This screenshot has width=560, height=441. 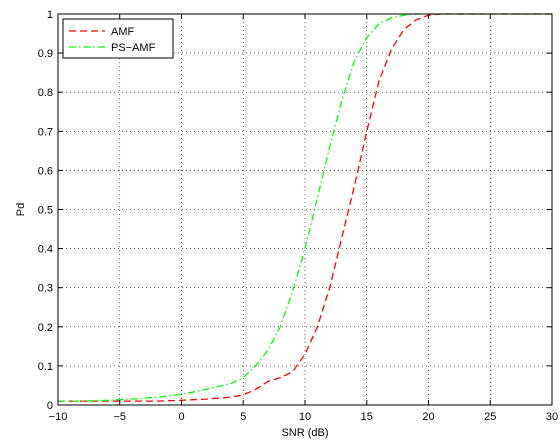 What do you see at coordinates (21, 209) in the screenshot?
I see `y-axis-label: Pd` at bounding box center [21, 209].